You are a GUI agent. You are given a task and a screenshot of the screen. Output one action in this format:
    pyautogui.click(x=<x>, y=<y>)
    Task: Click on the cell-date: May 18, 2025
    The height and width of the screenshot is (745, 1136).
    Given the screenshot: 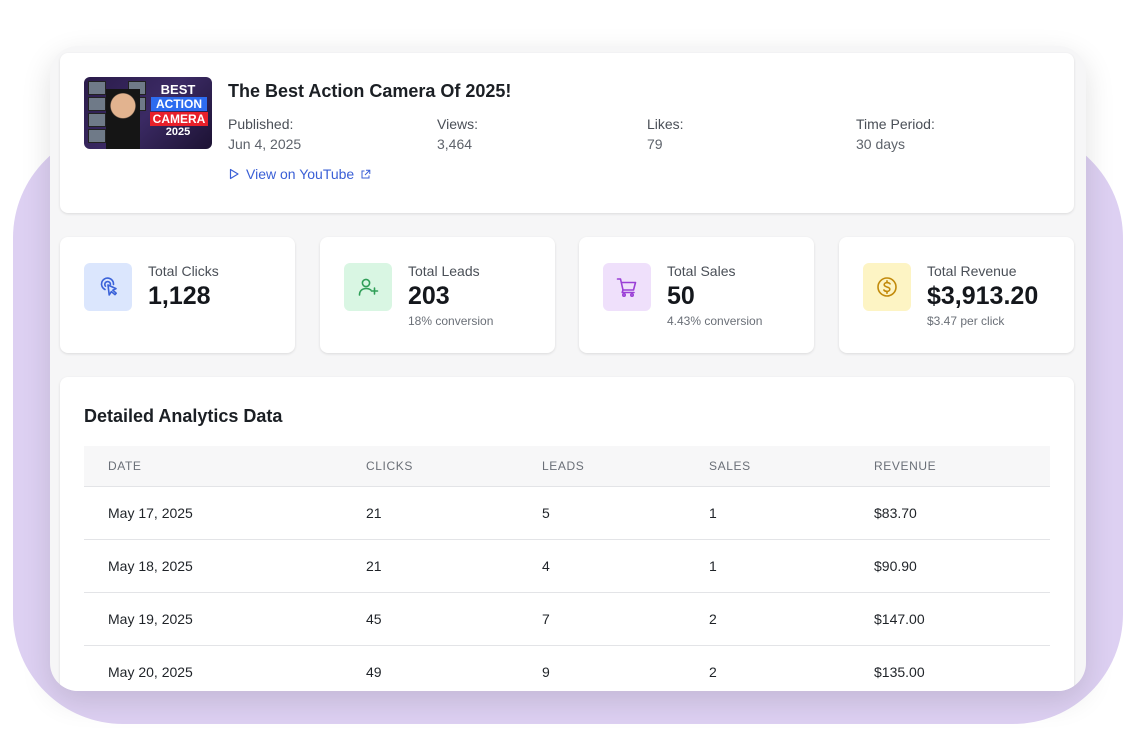 What is the action you would take?
    pyautogui.click(x=150, y=566)
    